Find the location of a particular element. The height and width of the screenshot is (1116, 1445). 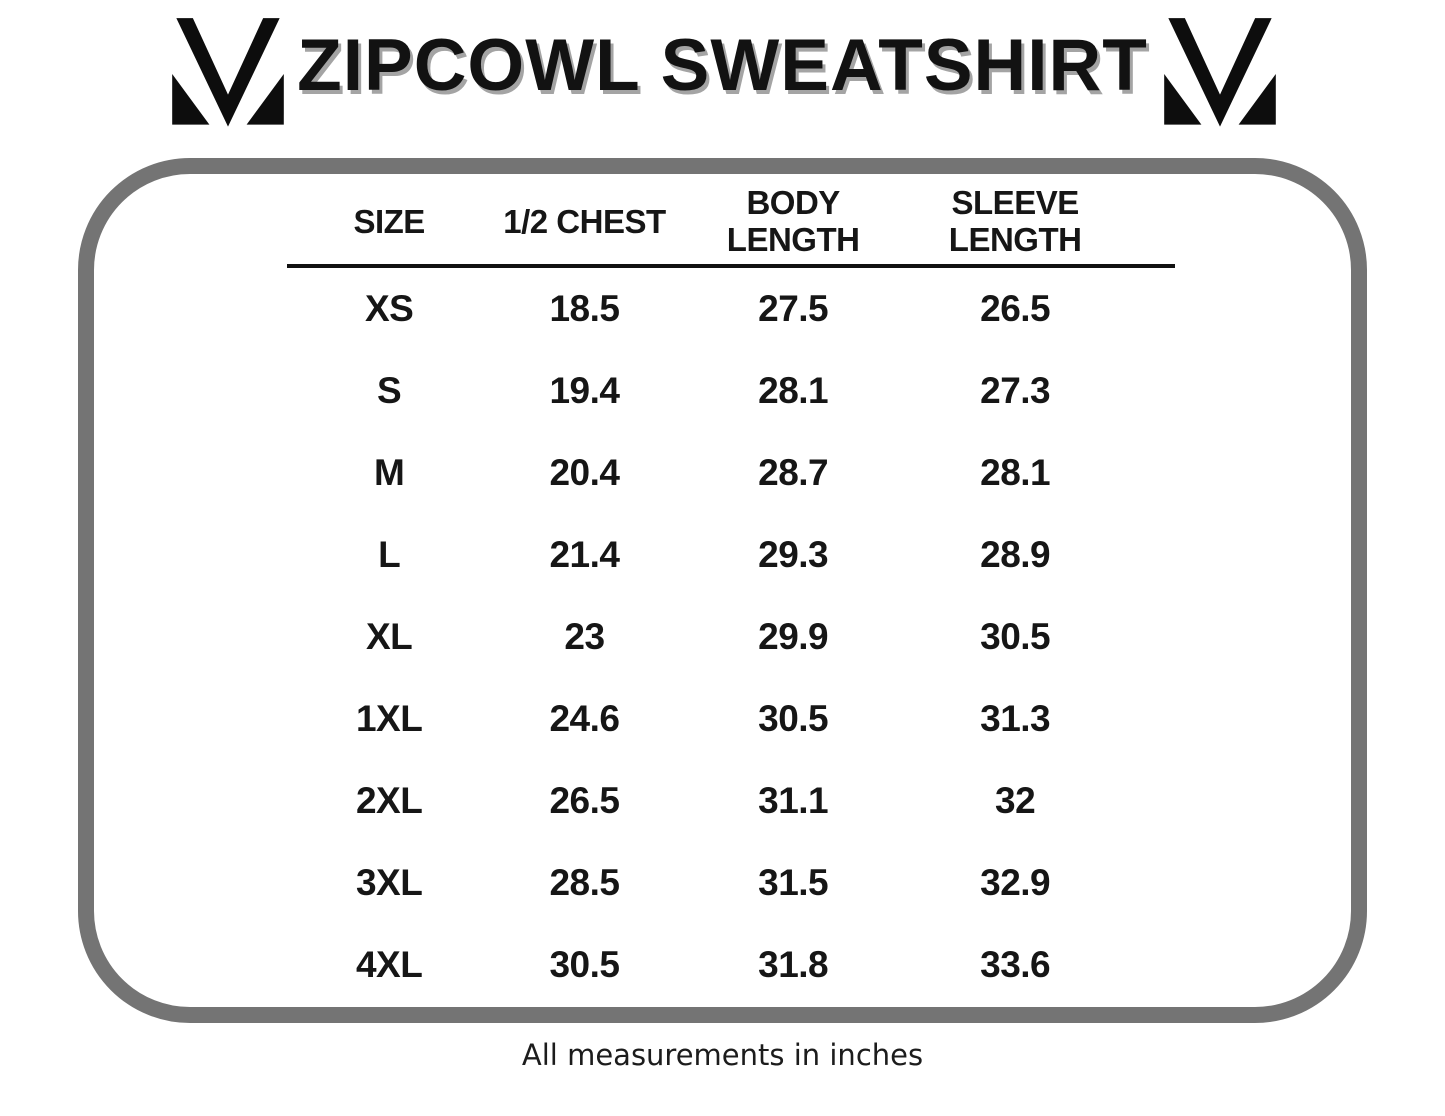

measurement-cell: 27.3 is located at coordinates (1015, 390).